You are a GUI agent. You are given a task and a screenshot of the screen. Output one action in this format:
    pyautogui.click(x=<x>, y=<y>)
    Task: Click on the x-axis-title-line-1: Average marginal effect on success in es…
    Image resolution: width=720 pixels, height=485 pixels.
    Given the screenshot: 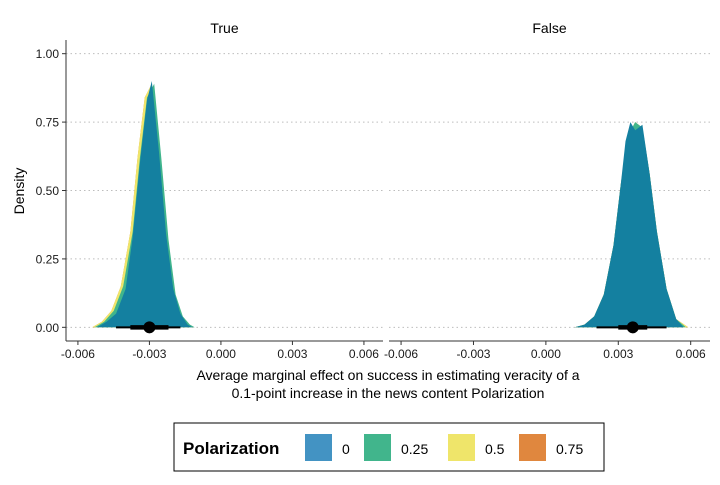 What is the action you would take?
    pyautogui.click(x=387, y=375)
    